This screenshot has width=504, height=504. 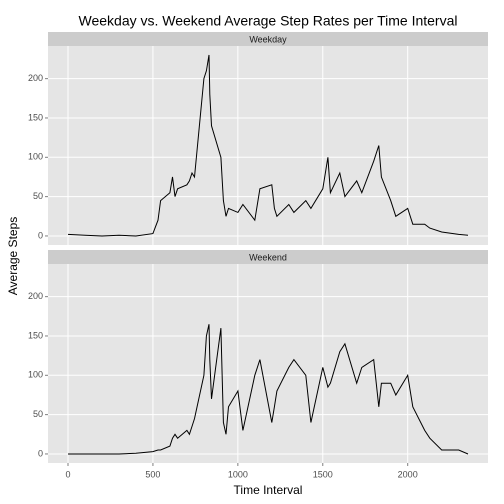 What do you see at coordinates (238, 474) in the screenshot?
I see `x-tick-label: 1000` at bounding box center [238, 474].